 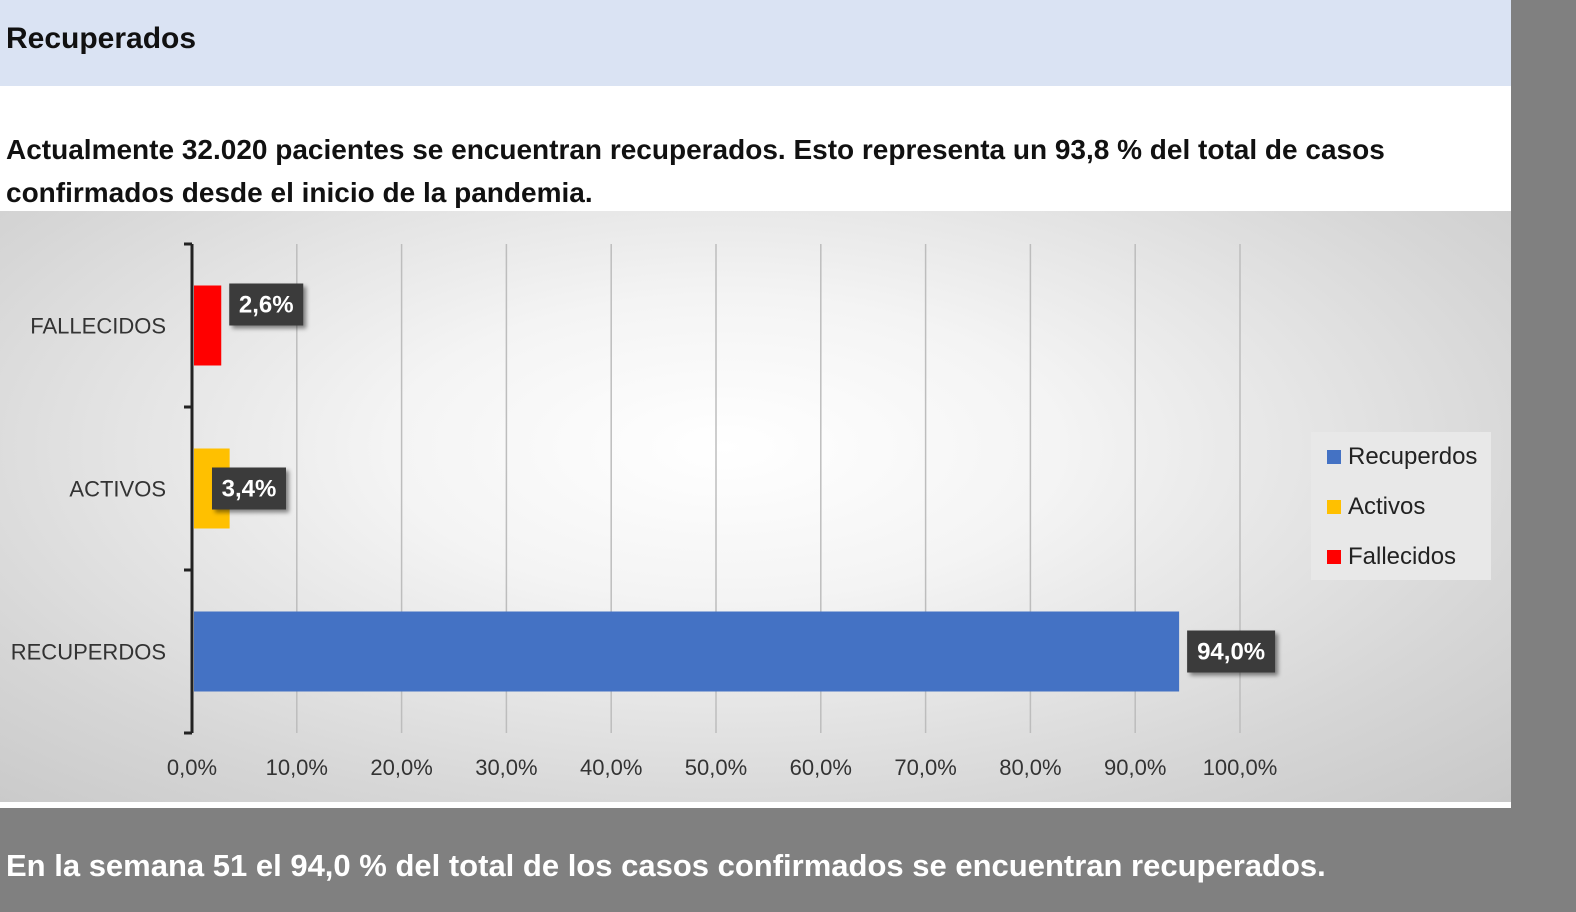 What do you see at coordinates (755, 43) in the screenshot?
I see `section-header: Recuperados` at bounding box center [755, 43].